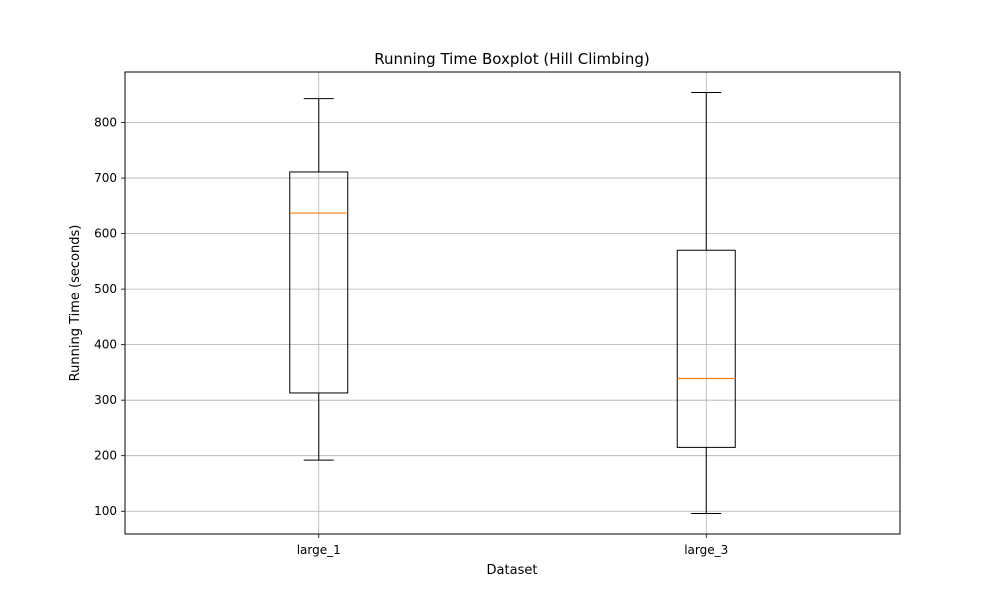 The image size is (1000, 600). What do you see at coordinates (105, 345) in the screenshot?
I see `y-tick-label: 400` at bounding box center [105, 345].